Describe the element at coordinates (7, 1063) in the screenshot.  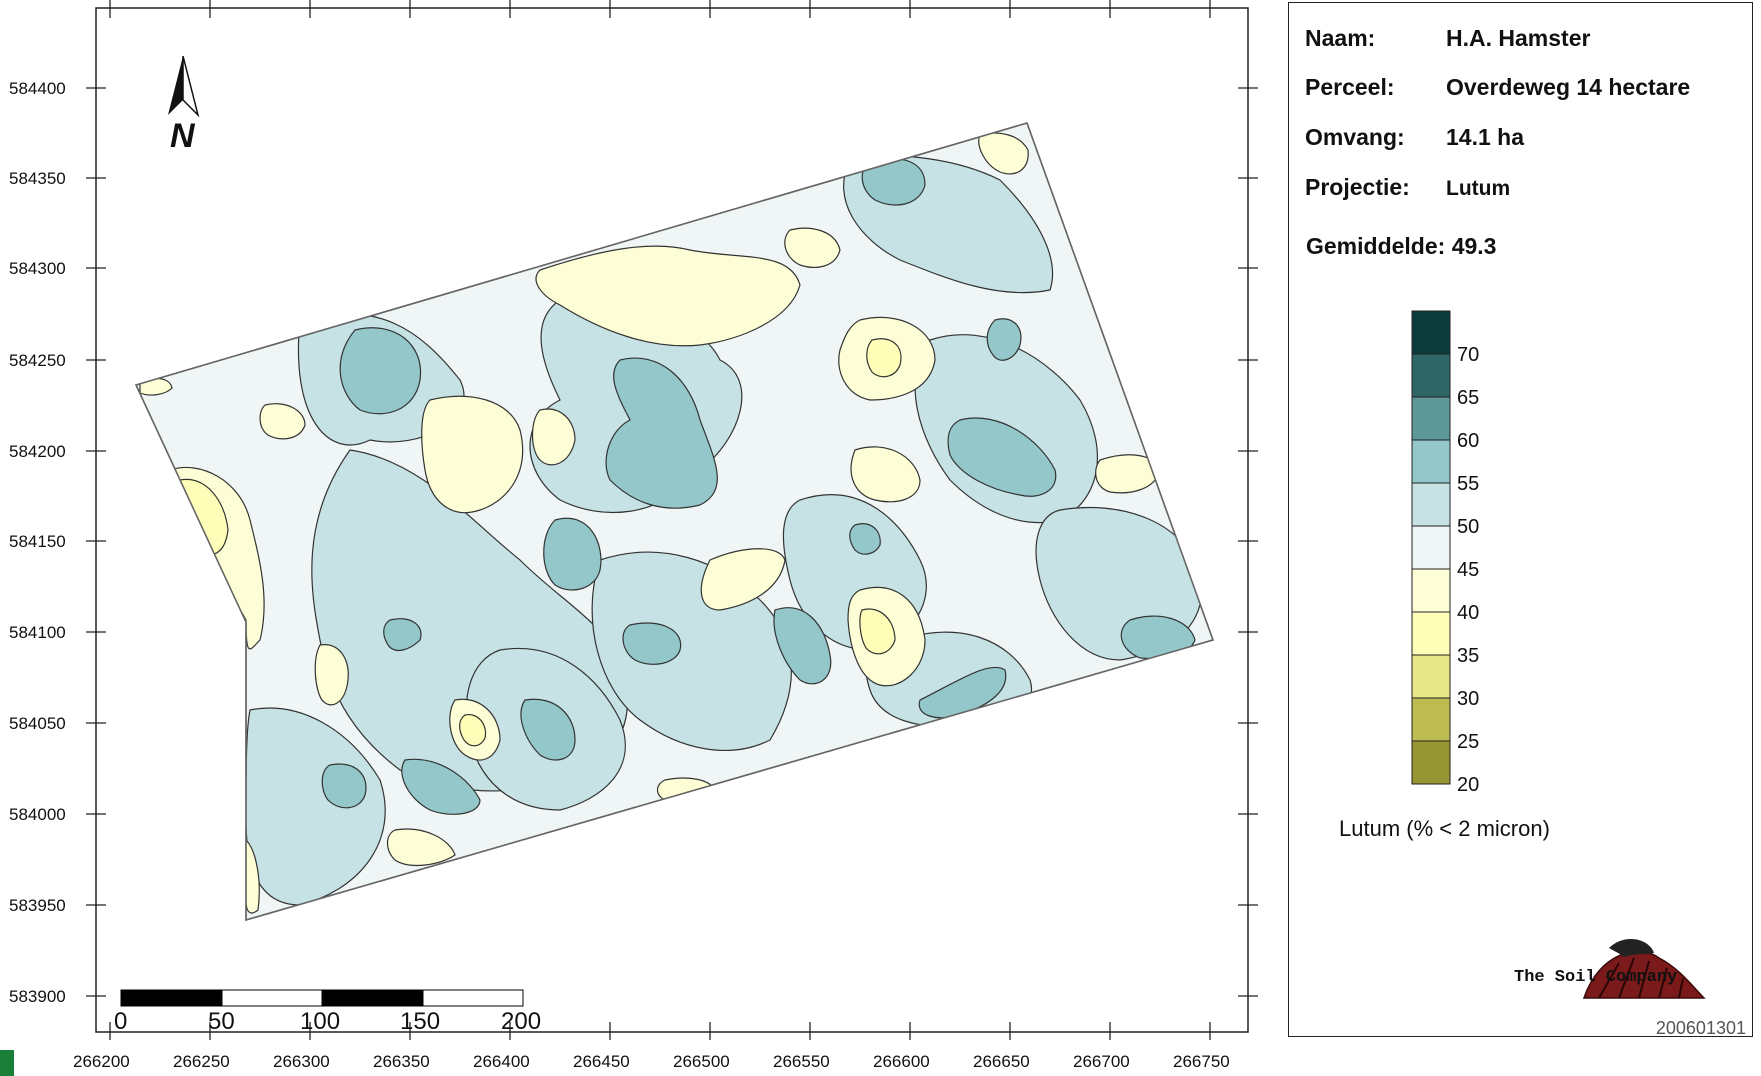
I see `side-tab` at that location.